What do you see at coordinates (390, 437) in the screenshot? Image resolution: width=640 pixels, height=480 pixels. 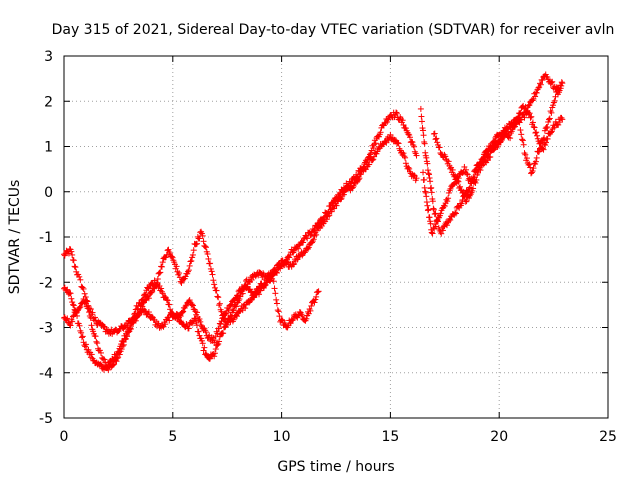 I see `x-tick-label: 15` at bounding box center [390, 437].